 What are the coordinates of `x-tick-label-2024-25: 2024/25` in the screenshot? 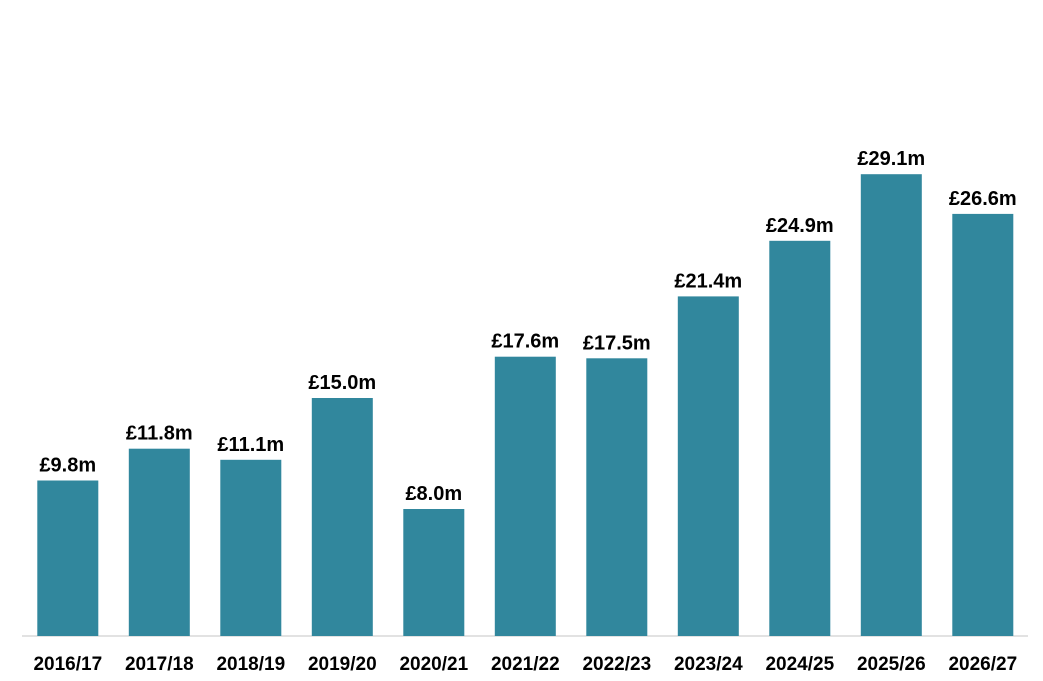 It's located at (799, 664).